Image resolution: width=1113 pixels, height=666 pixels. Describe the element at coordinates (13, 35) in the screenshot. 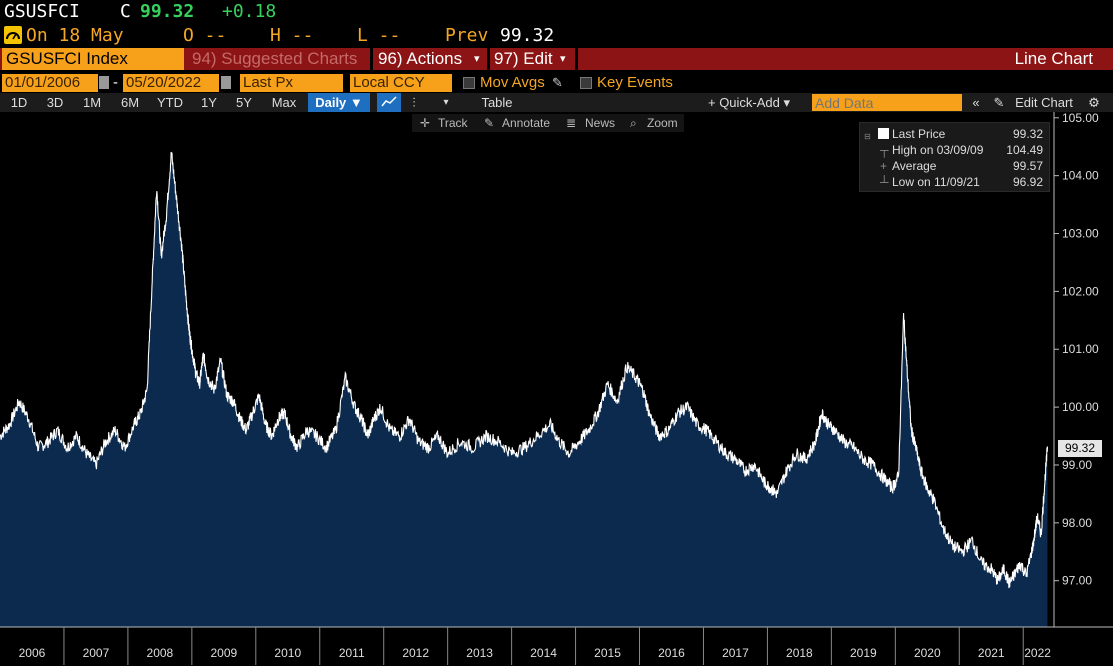

I see `gauge-icon` at that location.